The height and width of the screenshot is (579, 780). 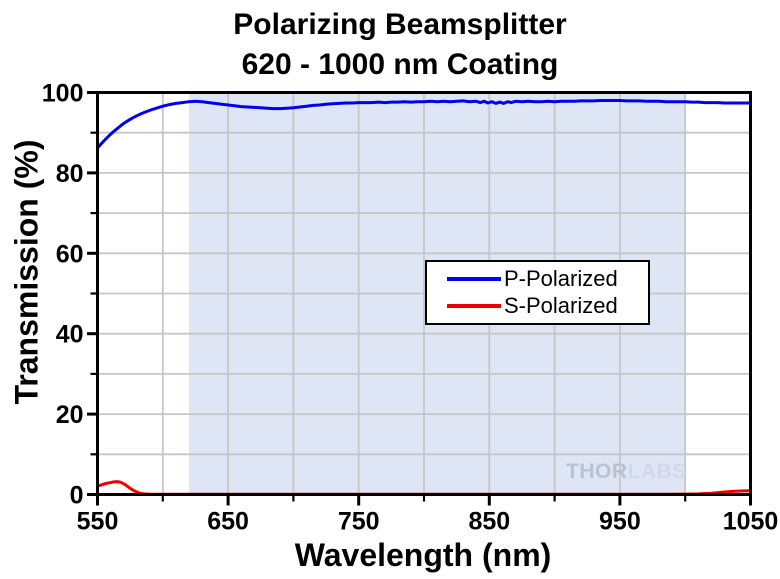 What do you see at coordinates (561, 278) in the screenshot?
I see `legend-label-p: P-Polarized` at bounding box center [561, 278].